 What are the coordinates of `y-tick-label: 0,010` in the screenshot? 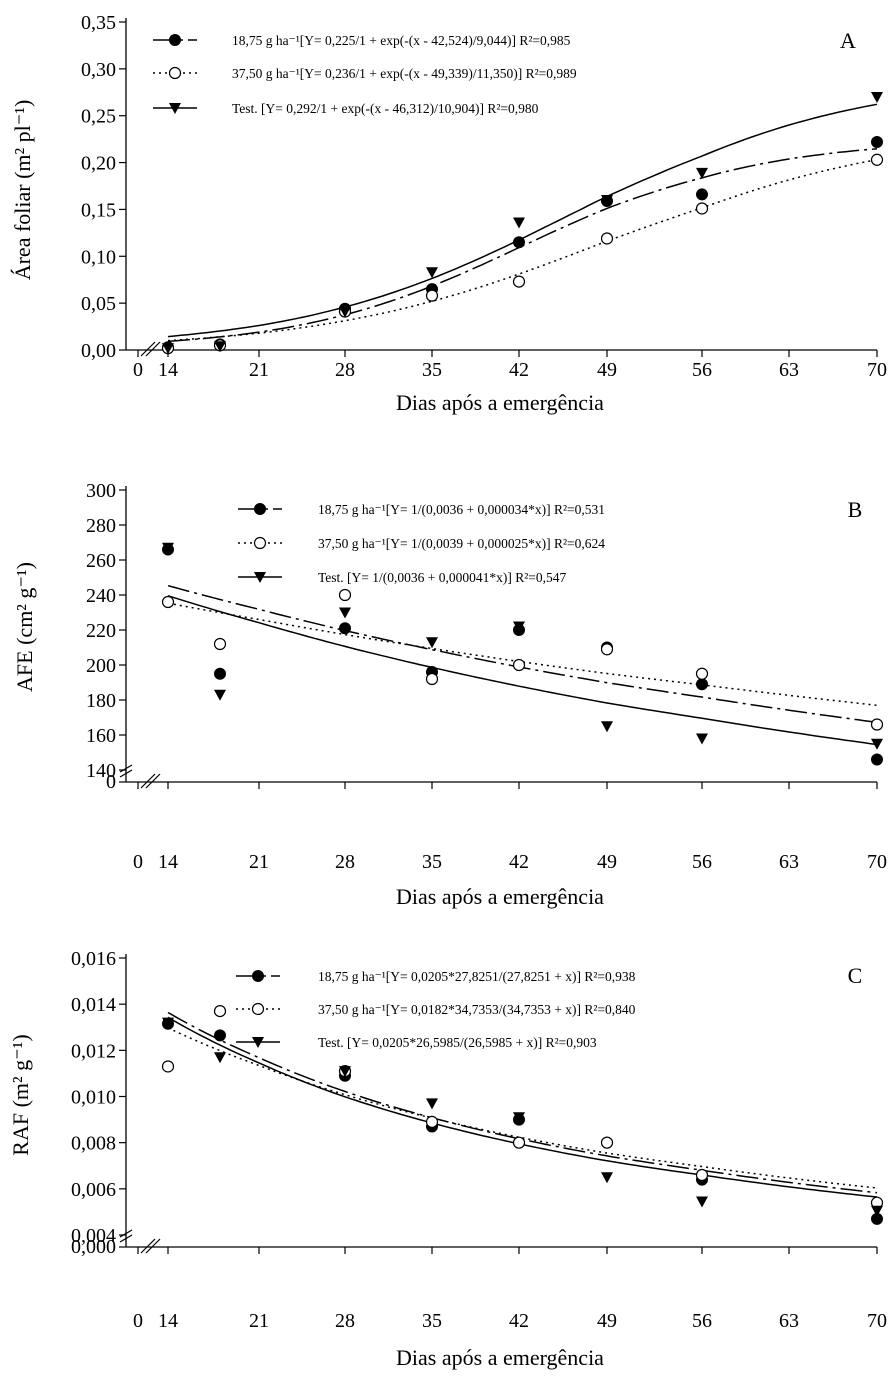 It's located at (93, 1098).